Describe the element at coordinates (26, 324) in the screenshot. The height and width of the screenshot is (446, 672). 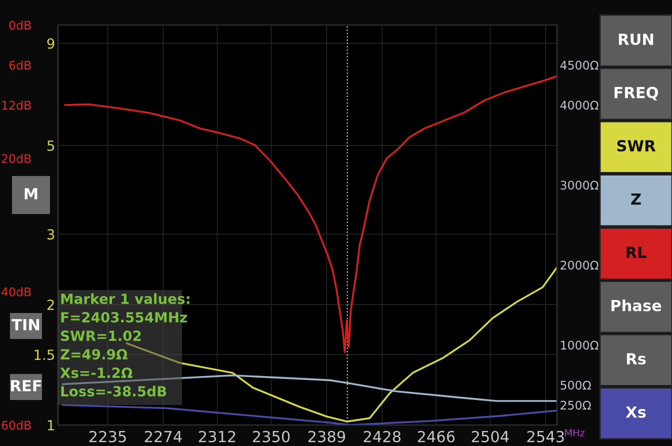
I see `text: TIN` at that location.